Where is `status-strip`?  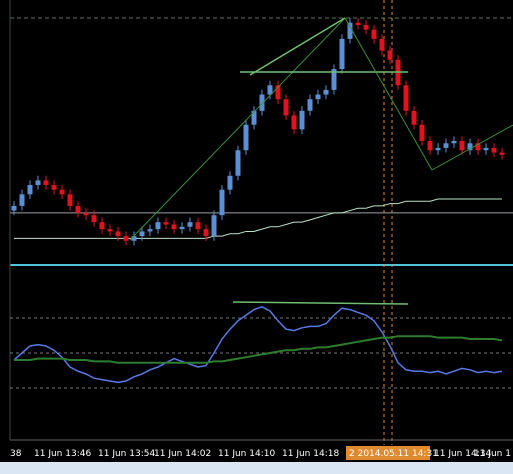
status-strip is located at coordinates (256, 468).